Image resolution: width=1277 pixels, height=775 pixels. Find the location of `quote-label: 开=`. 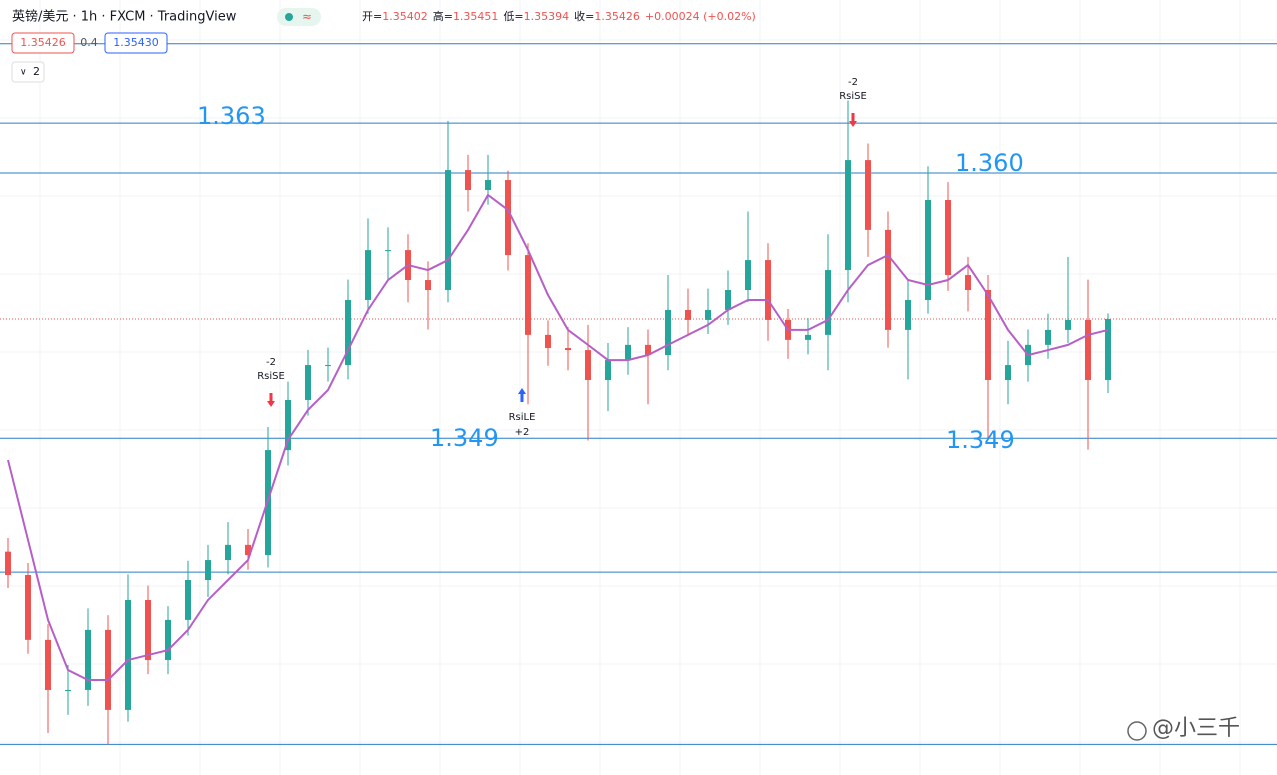

quote-label: 开= is located at coordinates (372, 16).